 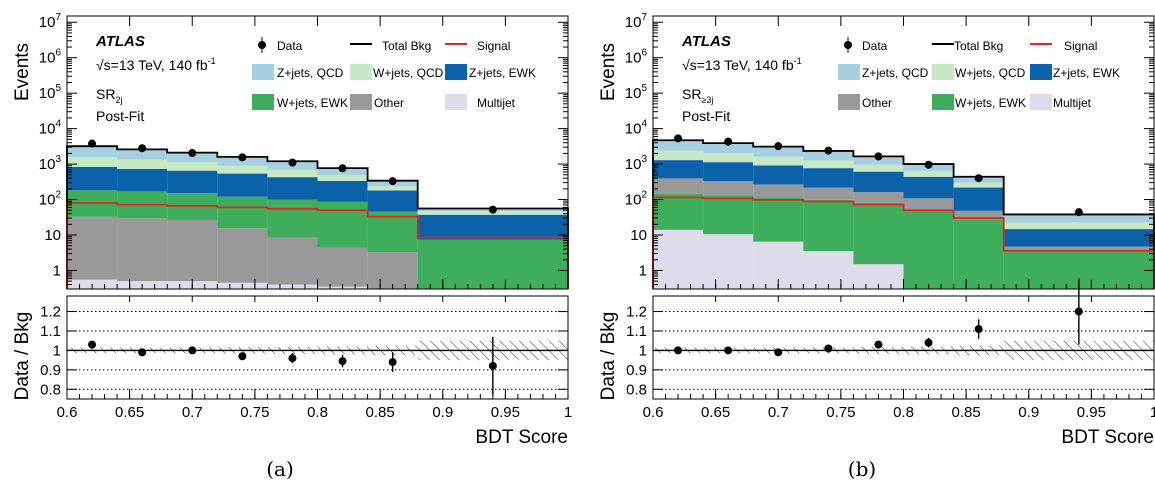 What do you see at coordinates (263, 102) in the screenshot?
I see `legend-wewk-swatch` at bounding box center [263, 102].